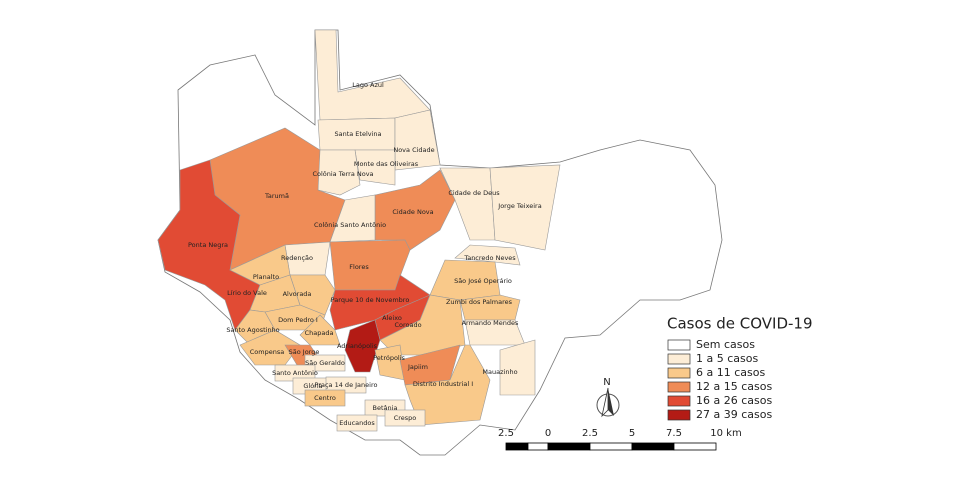 The height and width of the screenshot is (484, 978). Describe the element at coordinates (725, 344) in the screenshot. I see `legend-label: Sem casos` at that location.